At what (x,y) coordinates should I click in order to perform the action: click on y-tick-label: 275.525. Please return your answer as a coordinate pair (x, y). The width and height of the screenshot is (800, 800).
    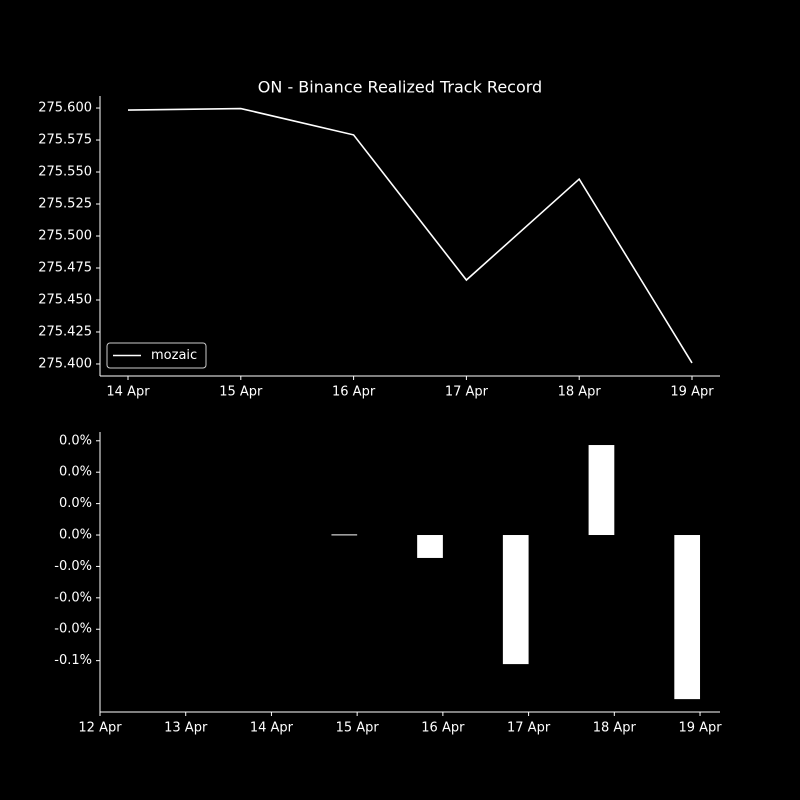
    Looking at the image, I should click on (65, 204).